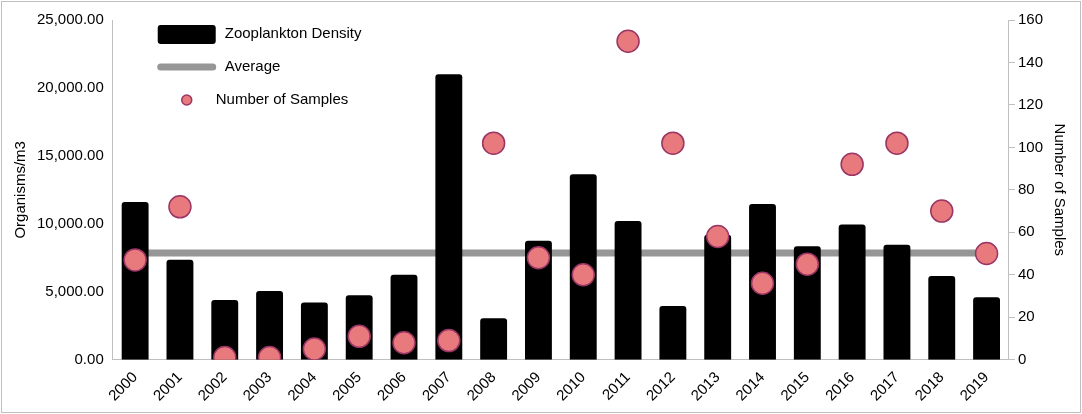 Image resolution: width=1082 pixels, height=414 pixels. What do you see at coordinates (282, 99) in the screenshot?
I see `legend-label: Number of Samples` at bounding box center [282, 99].